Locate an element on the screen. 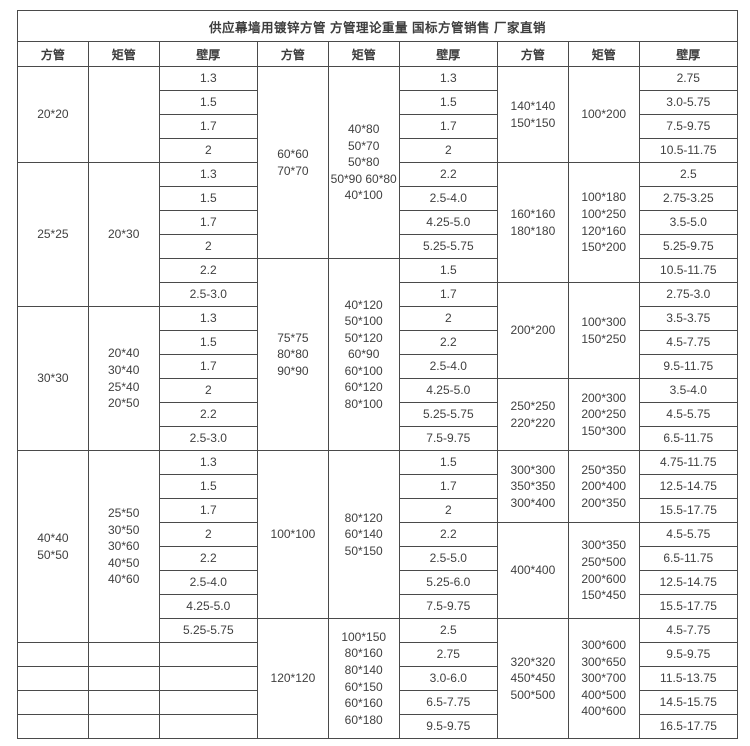 Image resolution: width=750 pixels, height=746 pixels. square-tube-cell: 400*400 is located at coordinates (533, 570).